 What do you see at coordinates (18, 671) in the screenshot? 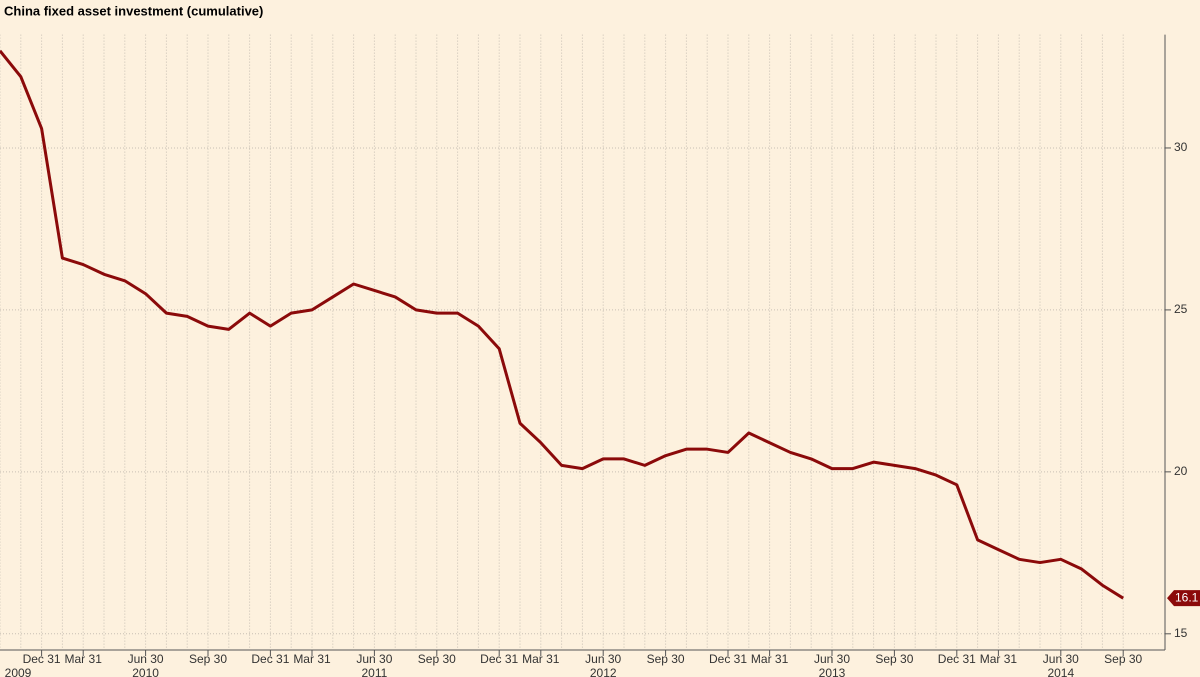
I see `year-label: 2009` at bounding box center [18, 671].